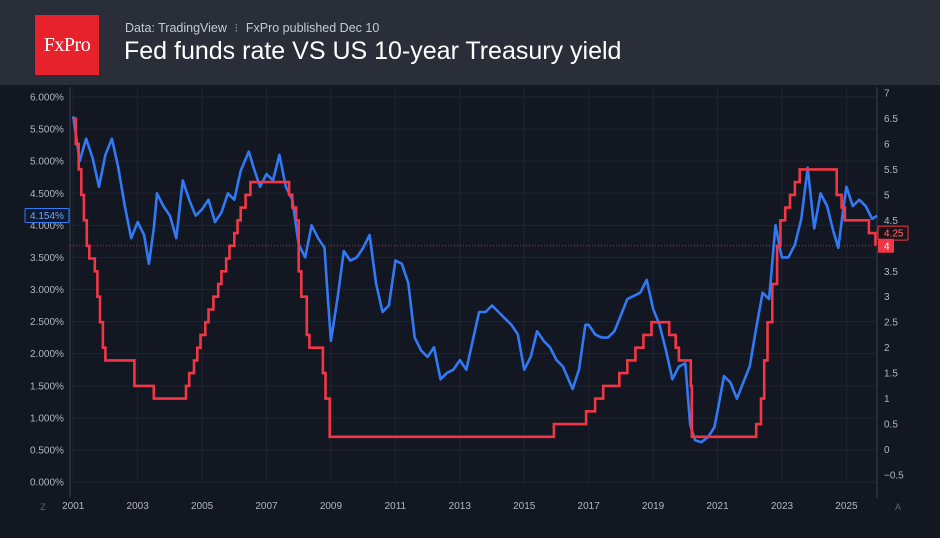 This screenshot has height=538, width=940. I want to click on data-source: Data: TradingView, so click(176, 28).